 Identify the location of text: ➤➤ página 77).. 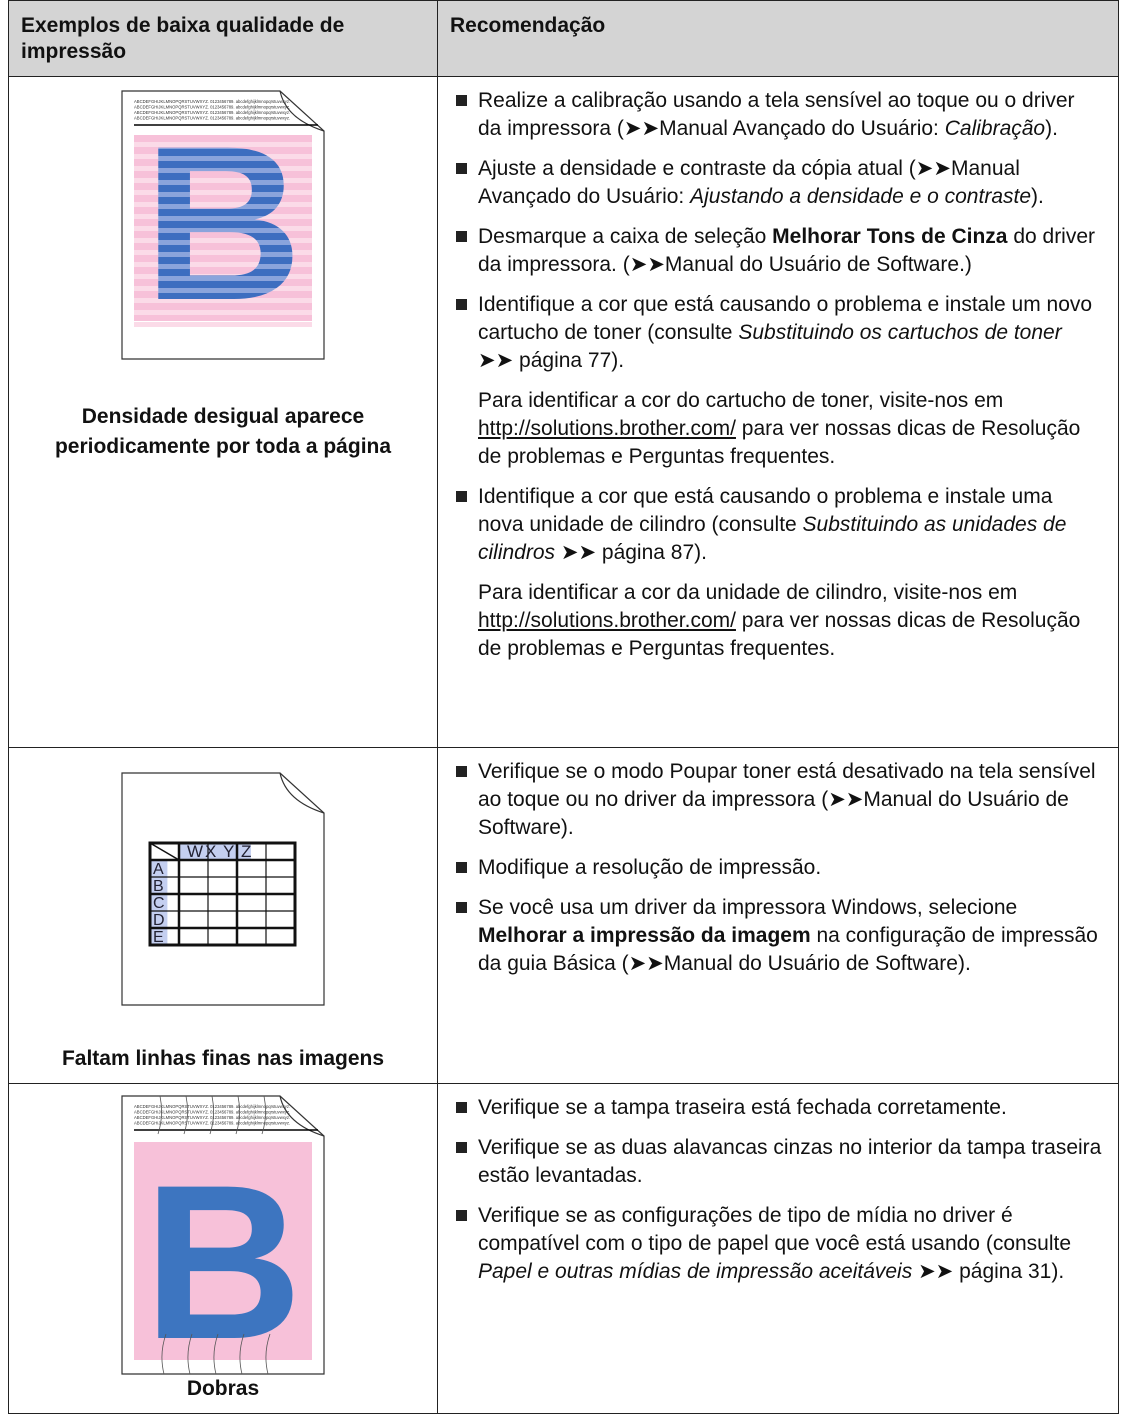
(551, 360).